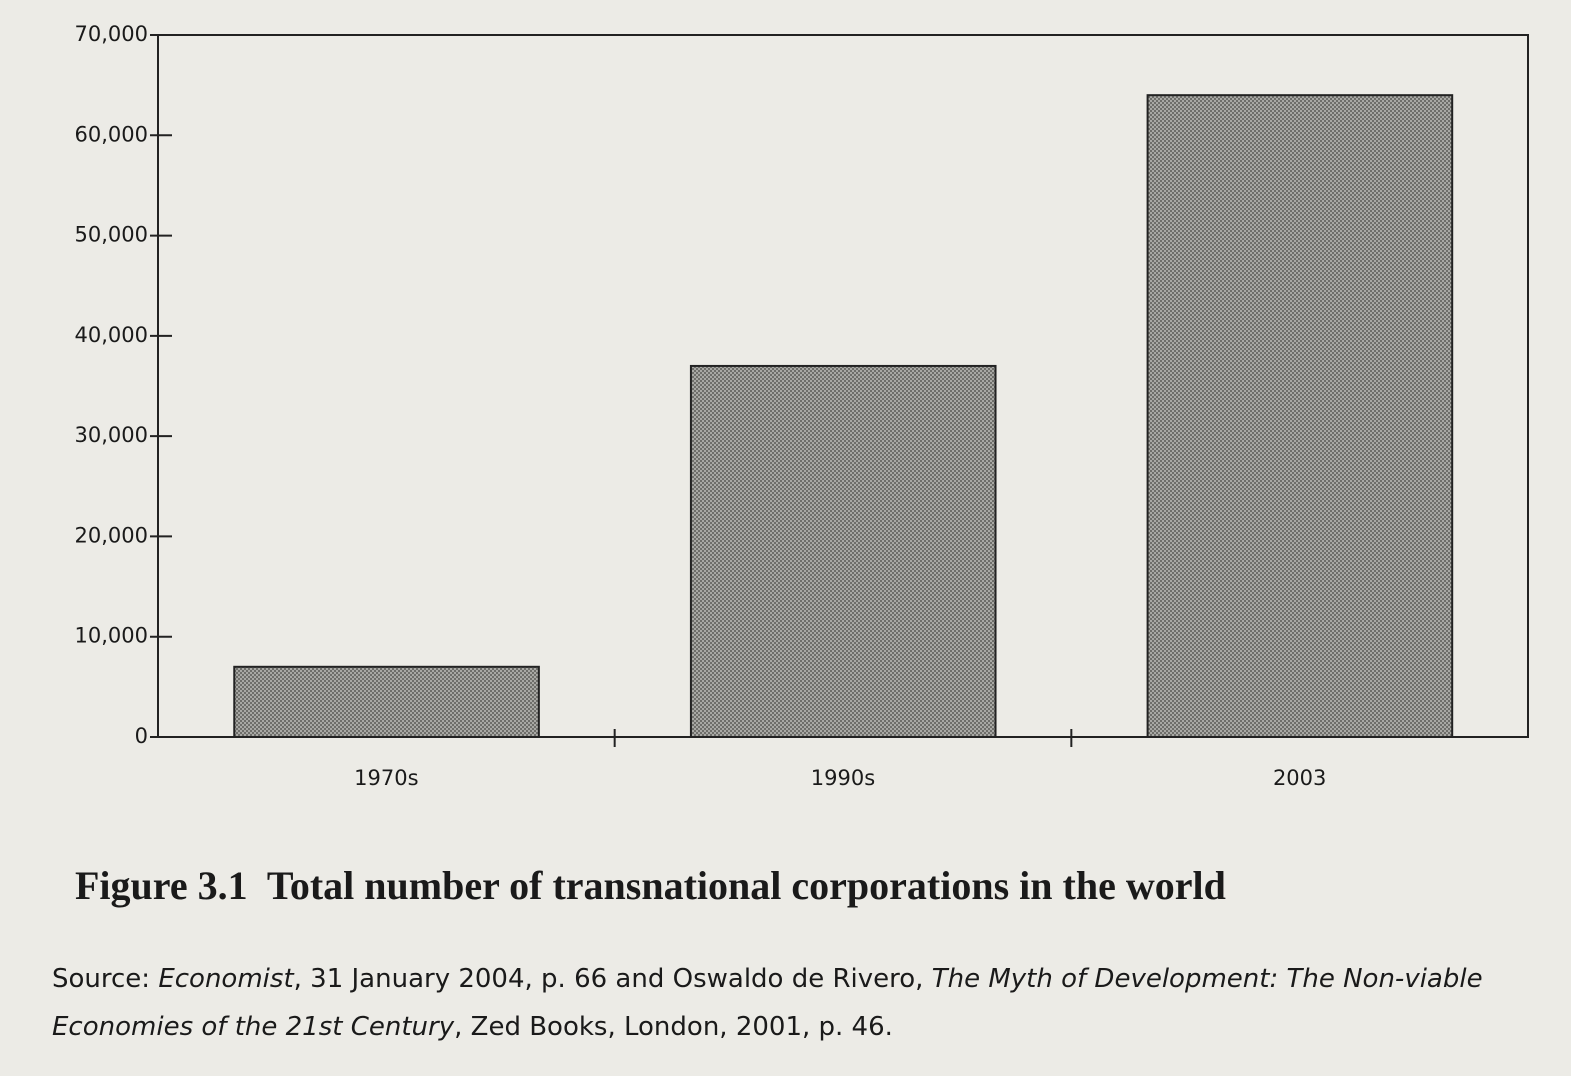  Describe the element at coordinates (111, 134) in the screenshot. I see `y-tick-label: 60,000` at that location.